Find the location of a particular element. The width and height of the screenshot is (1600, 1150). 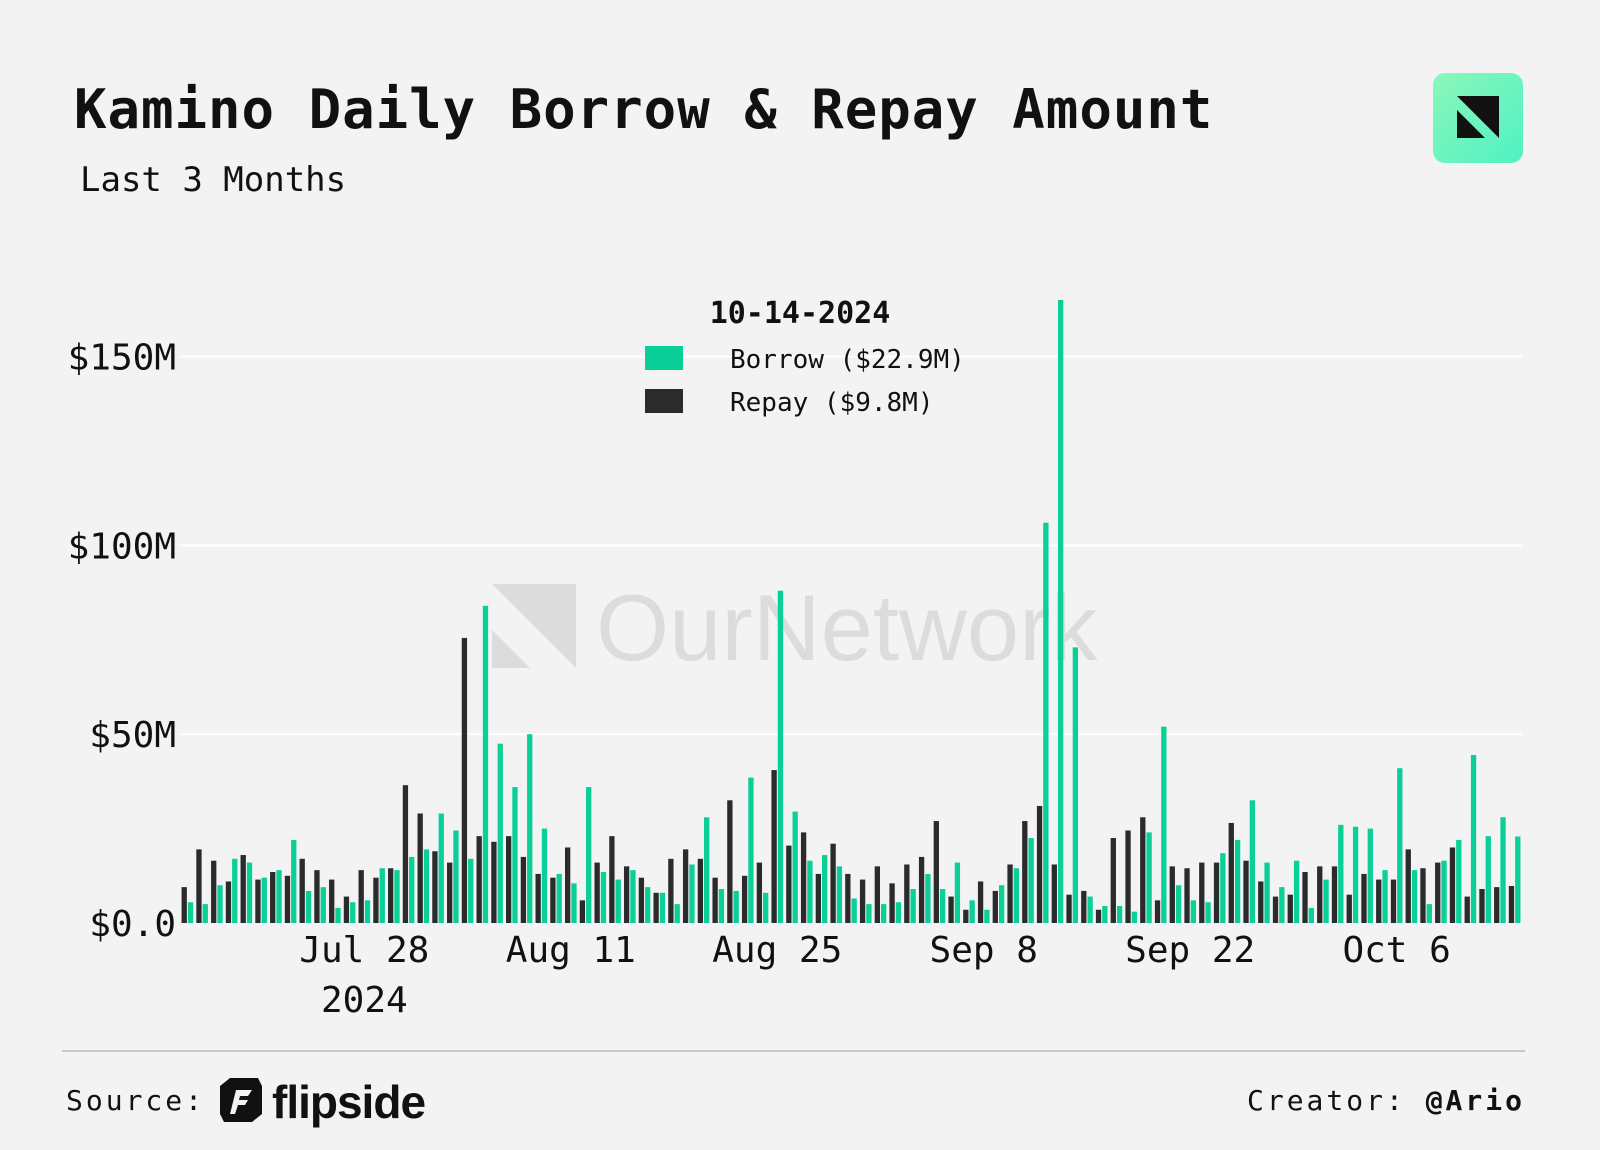

x-tick-label: Oct 6 is located at coordinates (1396, 950).